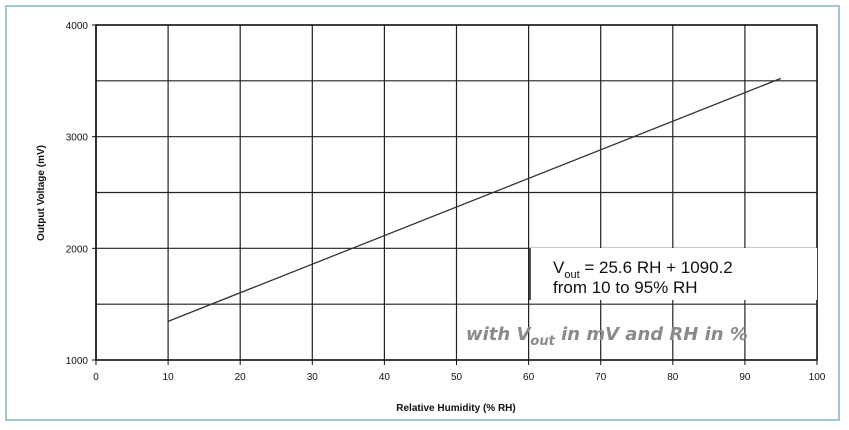  What do you see at coordinates (455, 408) in the screenshot?
I see `x-axis-label: Relative Humidity (% RH)` at bounding box center [455, 408].